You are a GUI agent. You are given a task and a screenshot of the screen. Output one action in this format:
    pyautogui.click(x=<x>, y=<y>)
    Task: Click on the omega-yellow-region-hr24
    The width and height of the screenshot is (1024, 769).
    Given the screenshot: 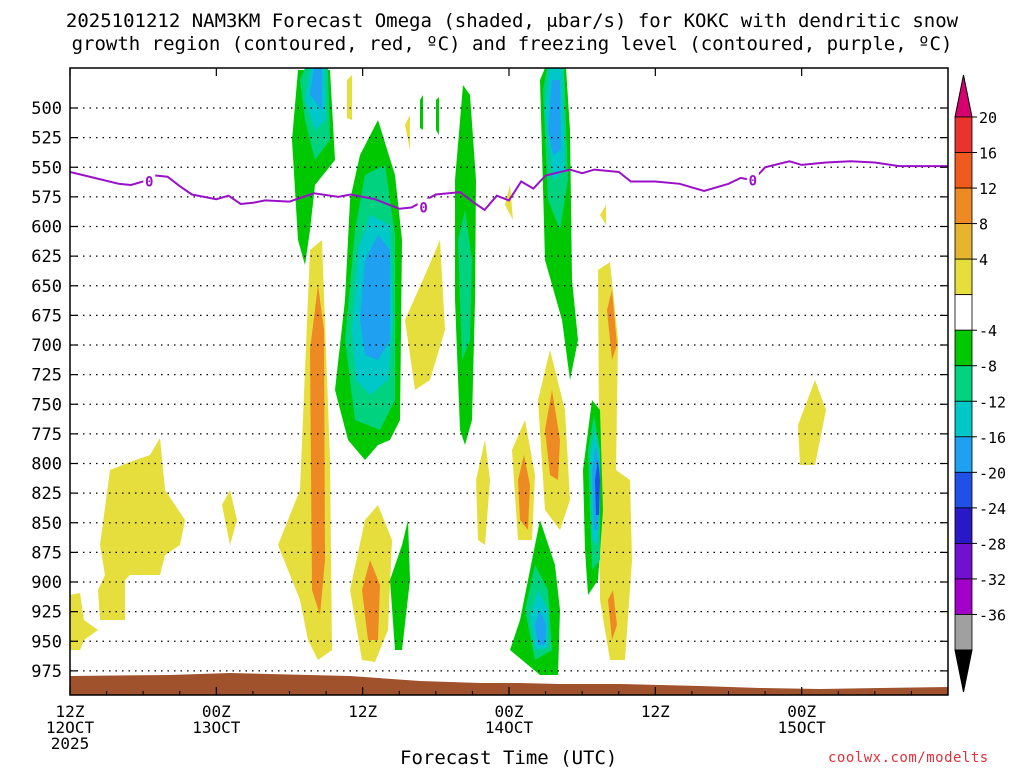 What is the action you would take?
    pyautogui.click(x=425, y=315)
    